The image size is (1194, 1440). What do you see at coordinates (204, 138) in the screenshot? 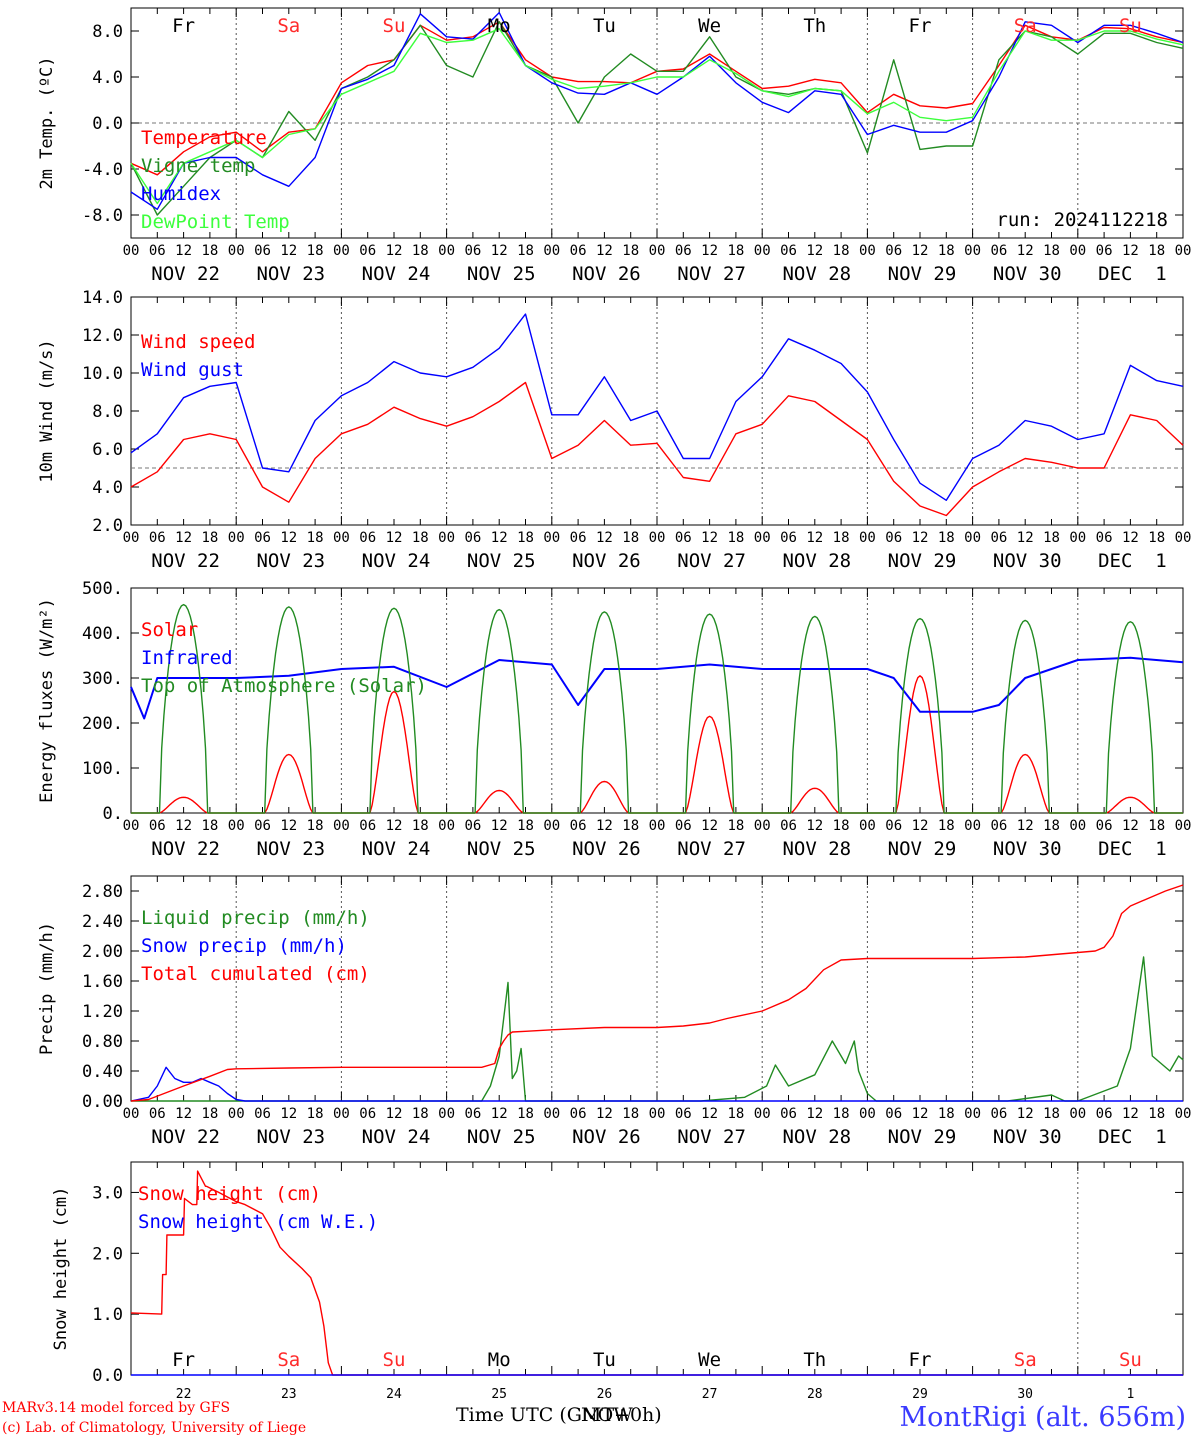
I see `legend-entry: Temperature` at bounding box center [204, 138].